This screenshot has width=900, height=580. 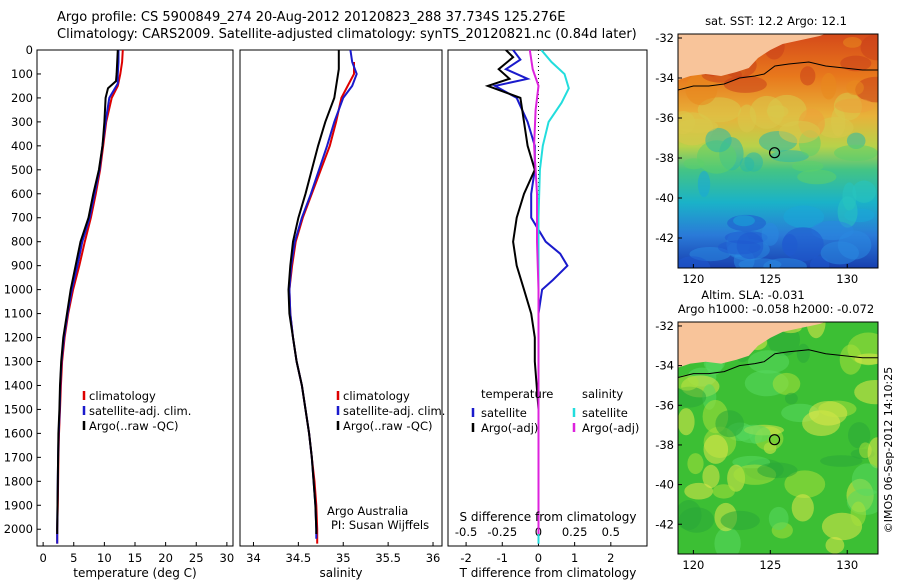 I want to click on x-tick-label: -1, so click(x=502, y=558).